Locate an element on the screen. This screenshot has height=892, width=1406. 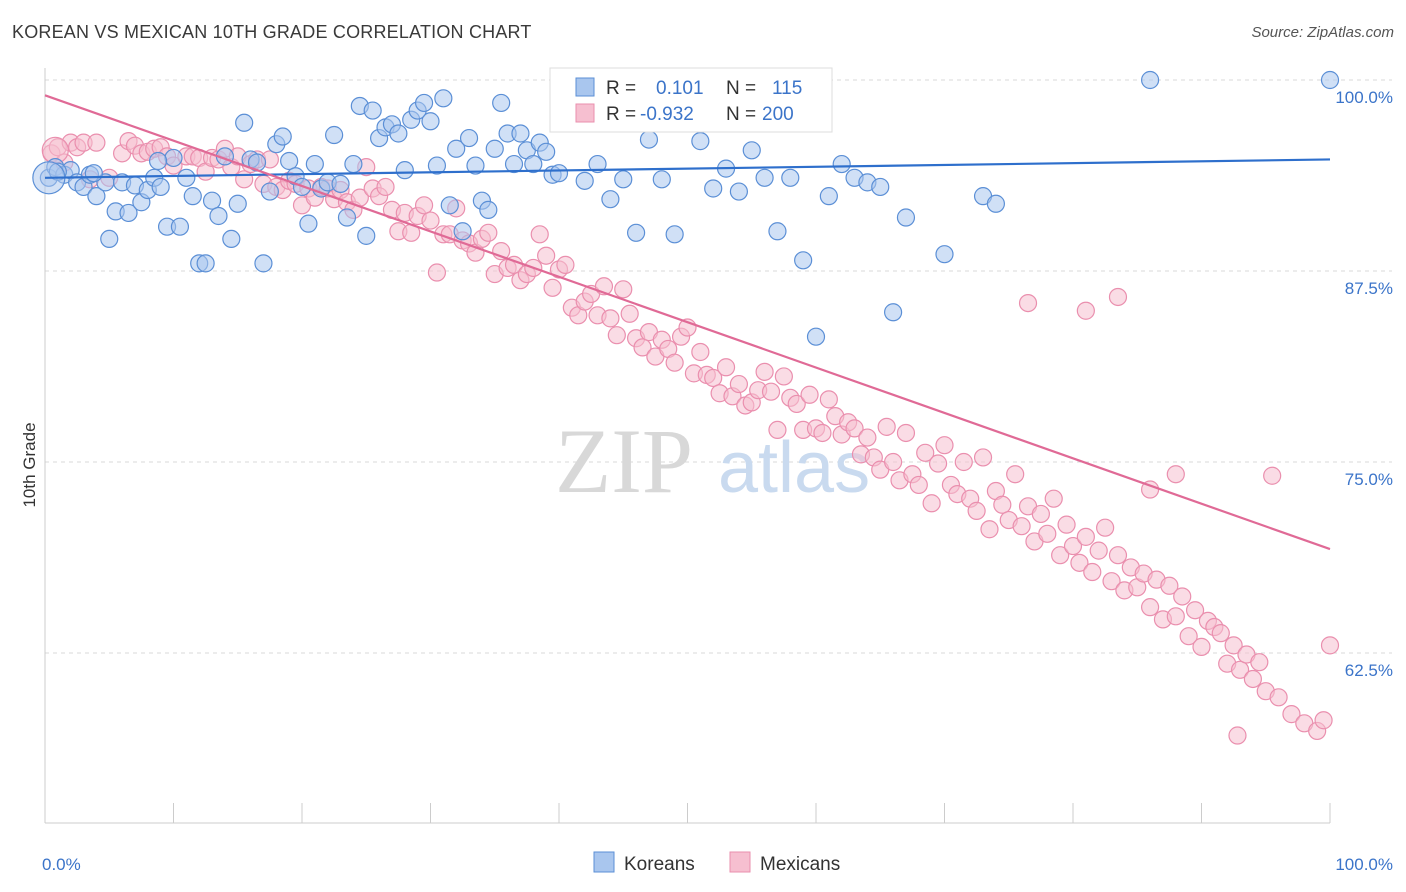
y-axis-title: 10th Grade is located at coordinates (29, 464).